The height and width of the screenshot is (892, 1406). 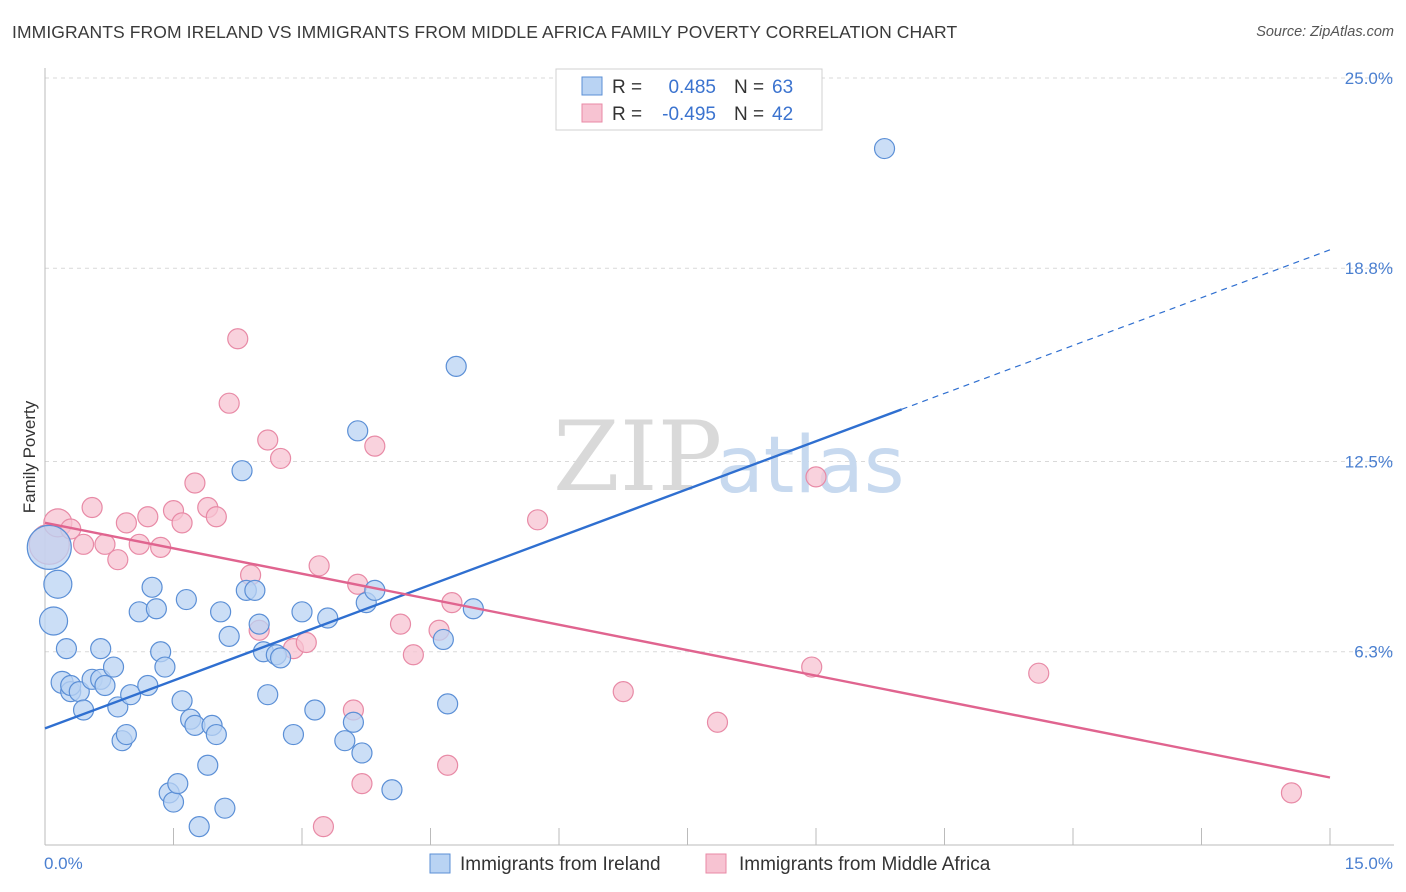 What do you see at coordinates (1369, 863) in the screenshot?
I see `x-tick-label-max: 15.0%` at bounding box center [1369, 863].